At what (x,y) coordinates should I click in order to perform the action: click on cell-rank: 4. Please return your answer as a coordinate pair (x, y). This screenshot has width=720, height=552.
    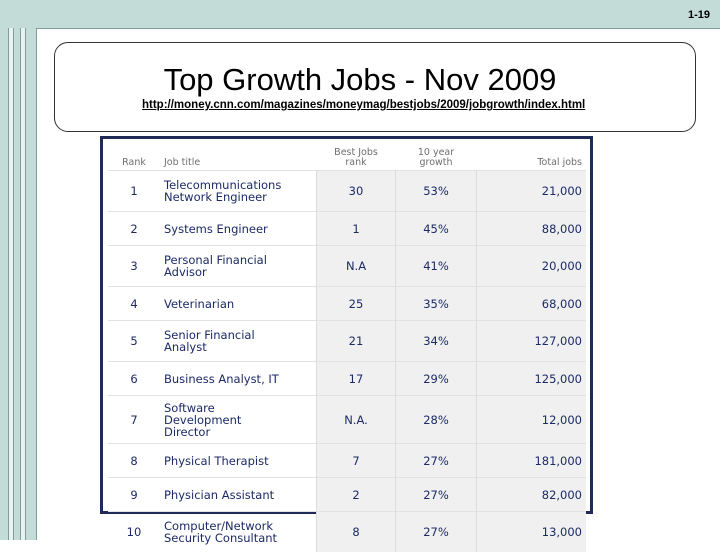
    Looking at the image, I should click on (134, 304).